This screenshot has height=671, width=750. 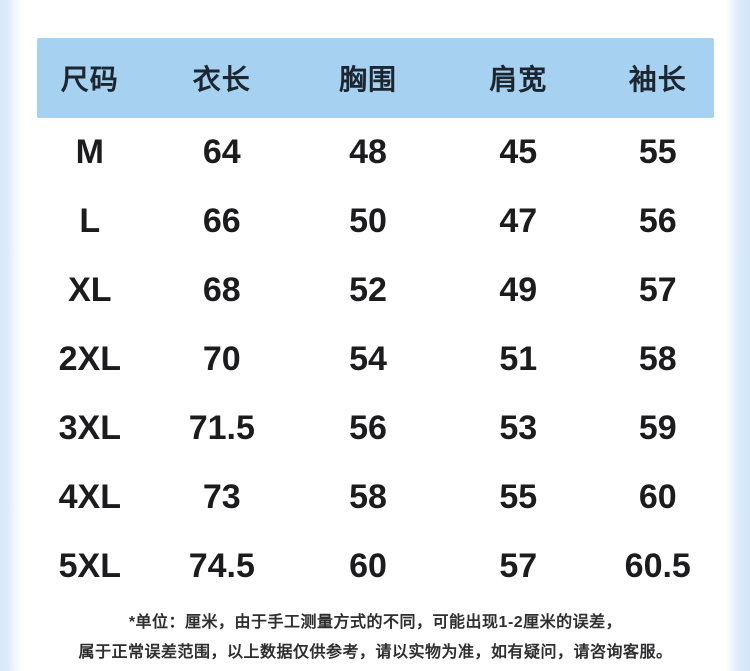 I want to click on size-label: XL, so click(x=90, y=290).